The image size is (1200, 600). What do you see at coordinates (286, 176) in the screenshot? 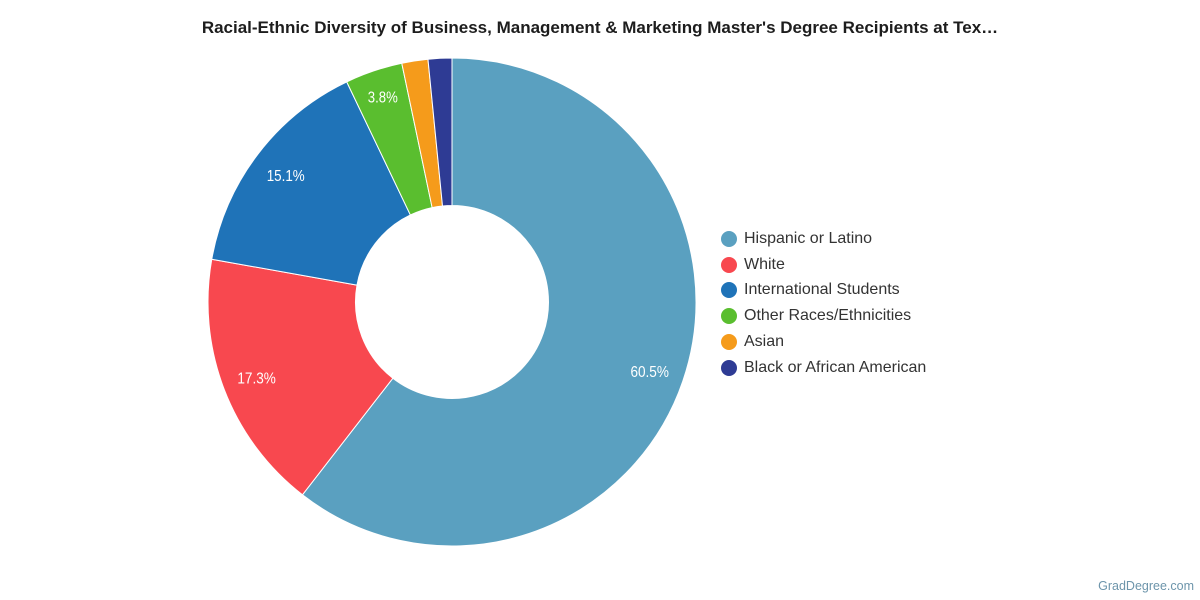
I see `svg-text: 15.1%` at bounding box center [286, 176].